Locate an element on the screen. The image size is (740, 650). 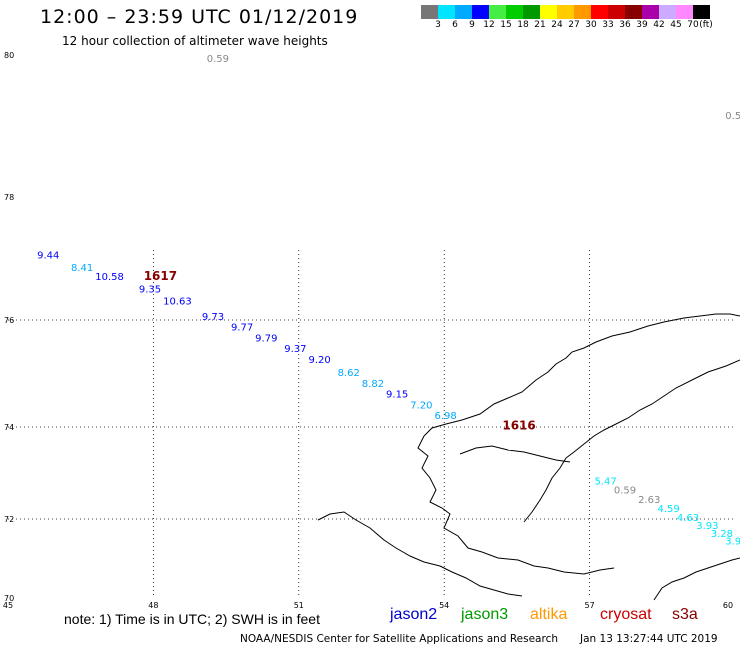
satellite-jason2: jason2 is located at coordinates (414, 614).